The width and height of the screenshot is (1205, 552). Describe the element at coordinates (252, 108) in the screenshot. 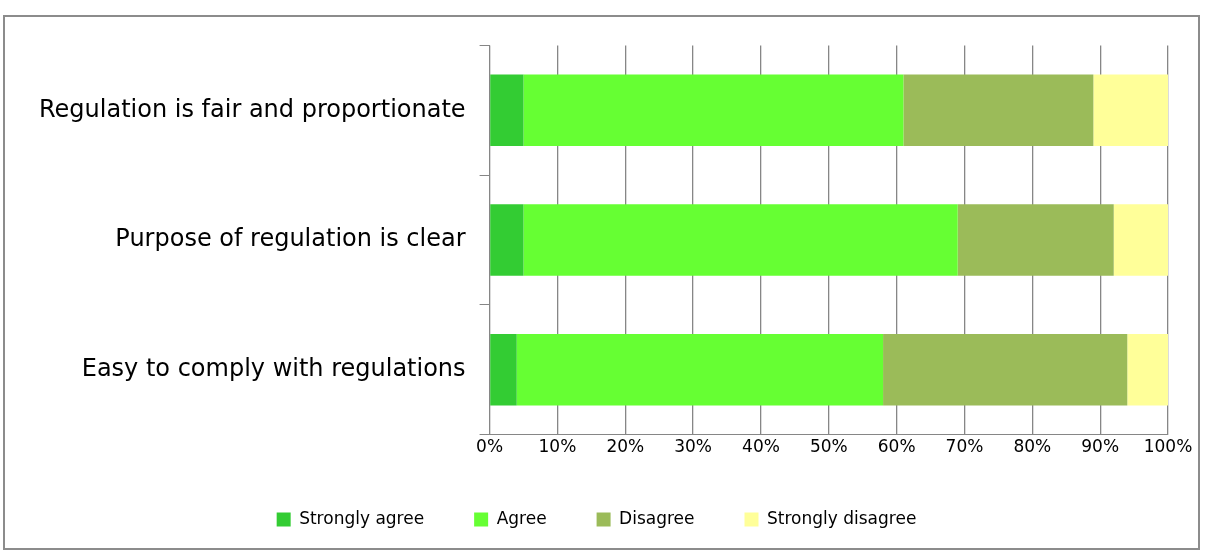

I see `y-tick-label: Regulation is fair and proportionate` at that location.